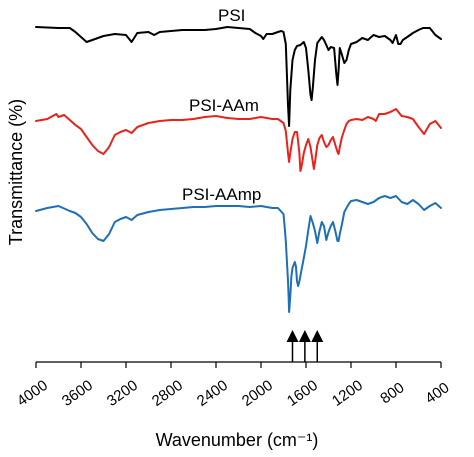  What do you see at coordinates (237, 440) in the screenshot?
I see `x-axis-title: Wavenumber (cm⁻¹)` at bounding box center [237, 440].